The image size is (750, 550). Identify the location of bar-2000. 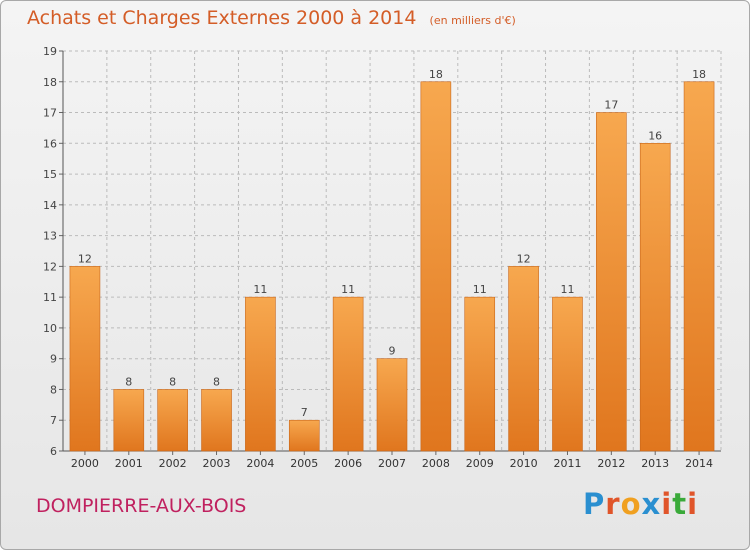
(85, 359).